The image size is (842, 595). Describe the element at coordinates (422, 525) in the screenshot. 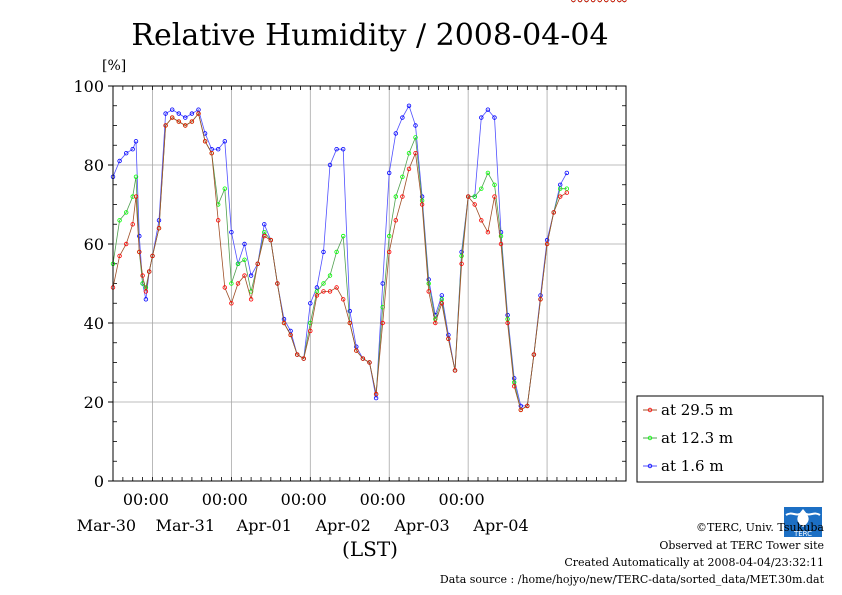

I see `x-date-tick-label: Apr-03` at that location.